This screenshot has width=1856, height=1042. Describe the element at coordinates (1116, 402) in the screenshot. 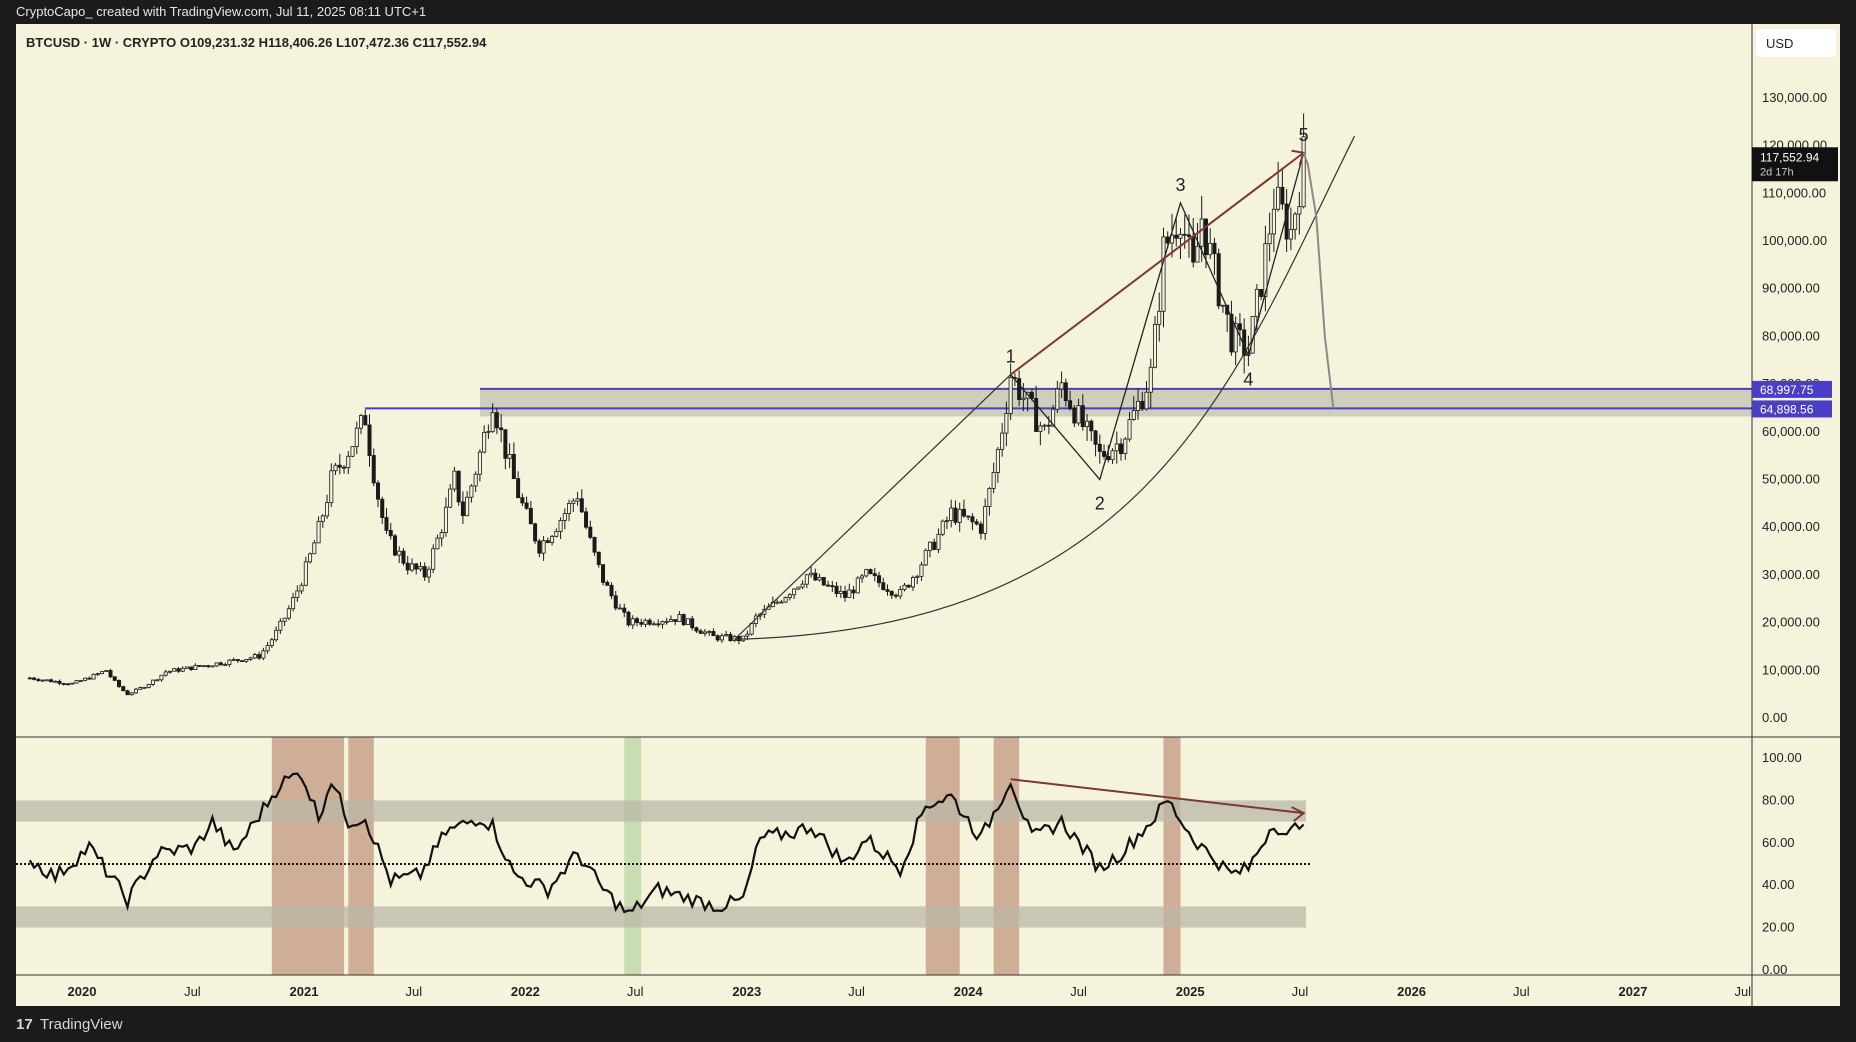

I see `zone-fill` at that location.